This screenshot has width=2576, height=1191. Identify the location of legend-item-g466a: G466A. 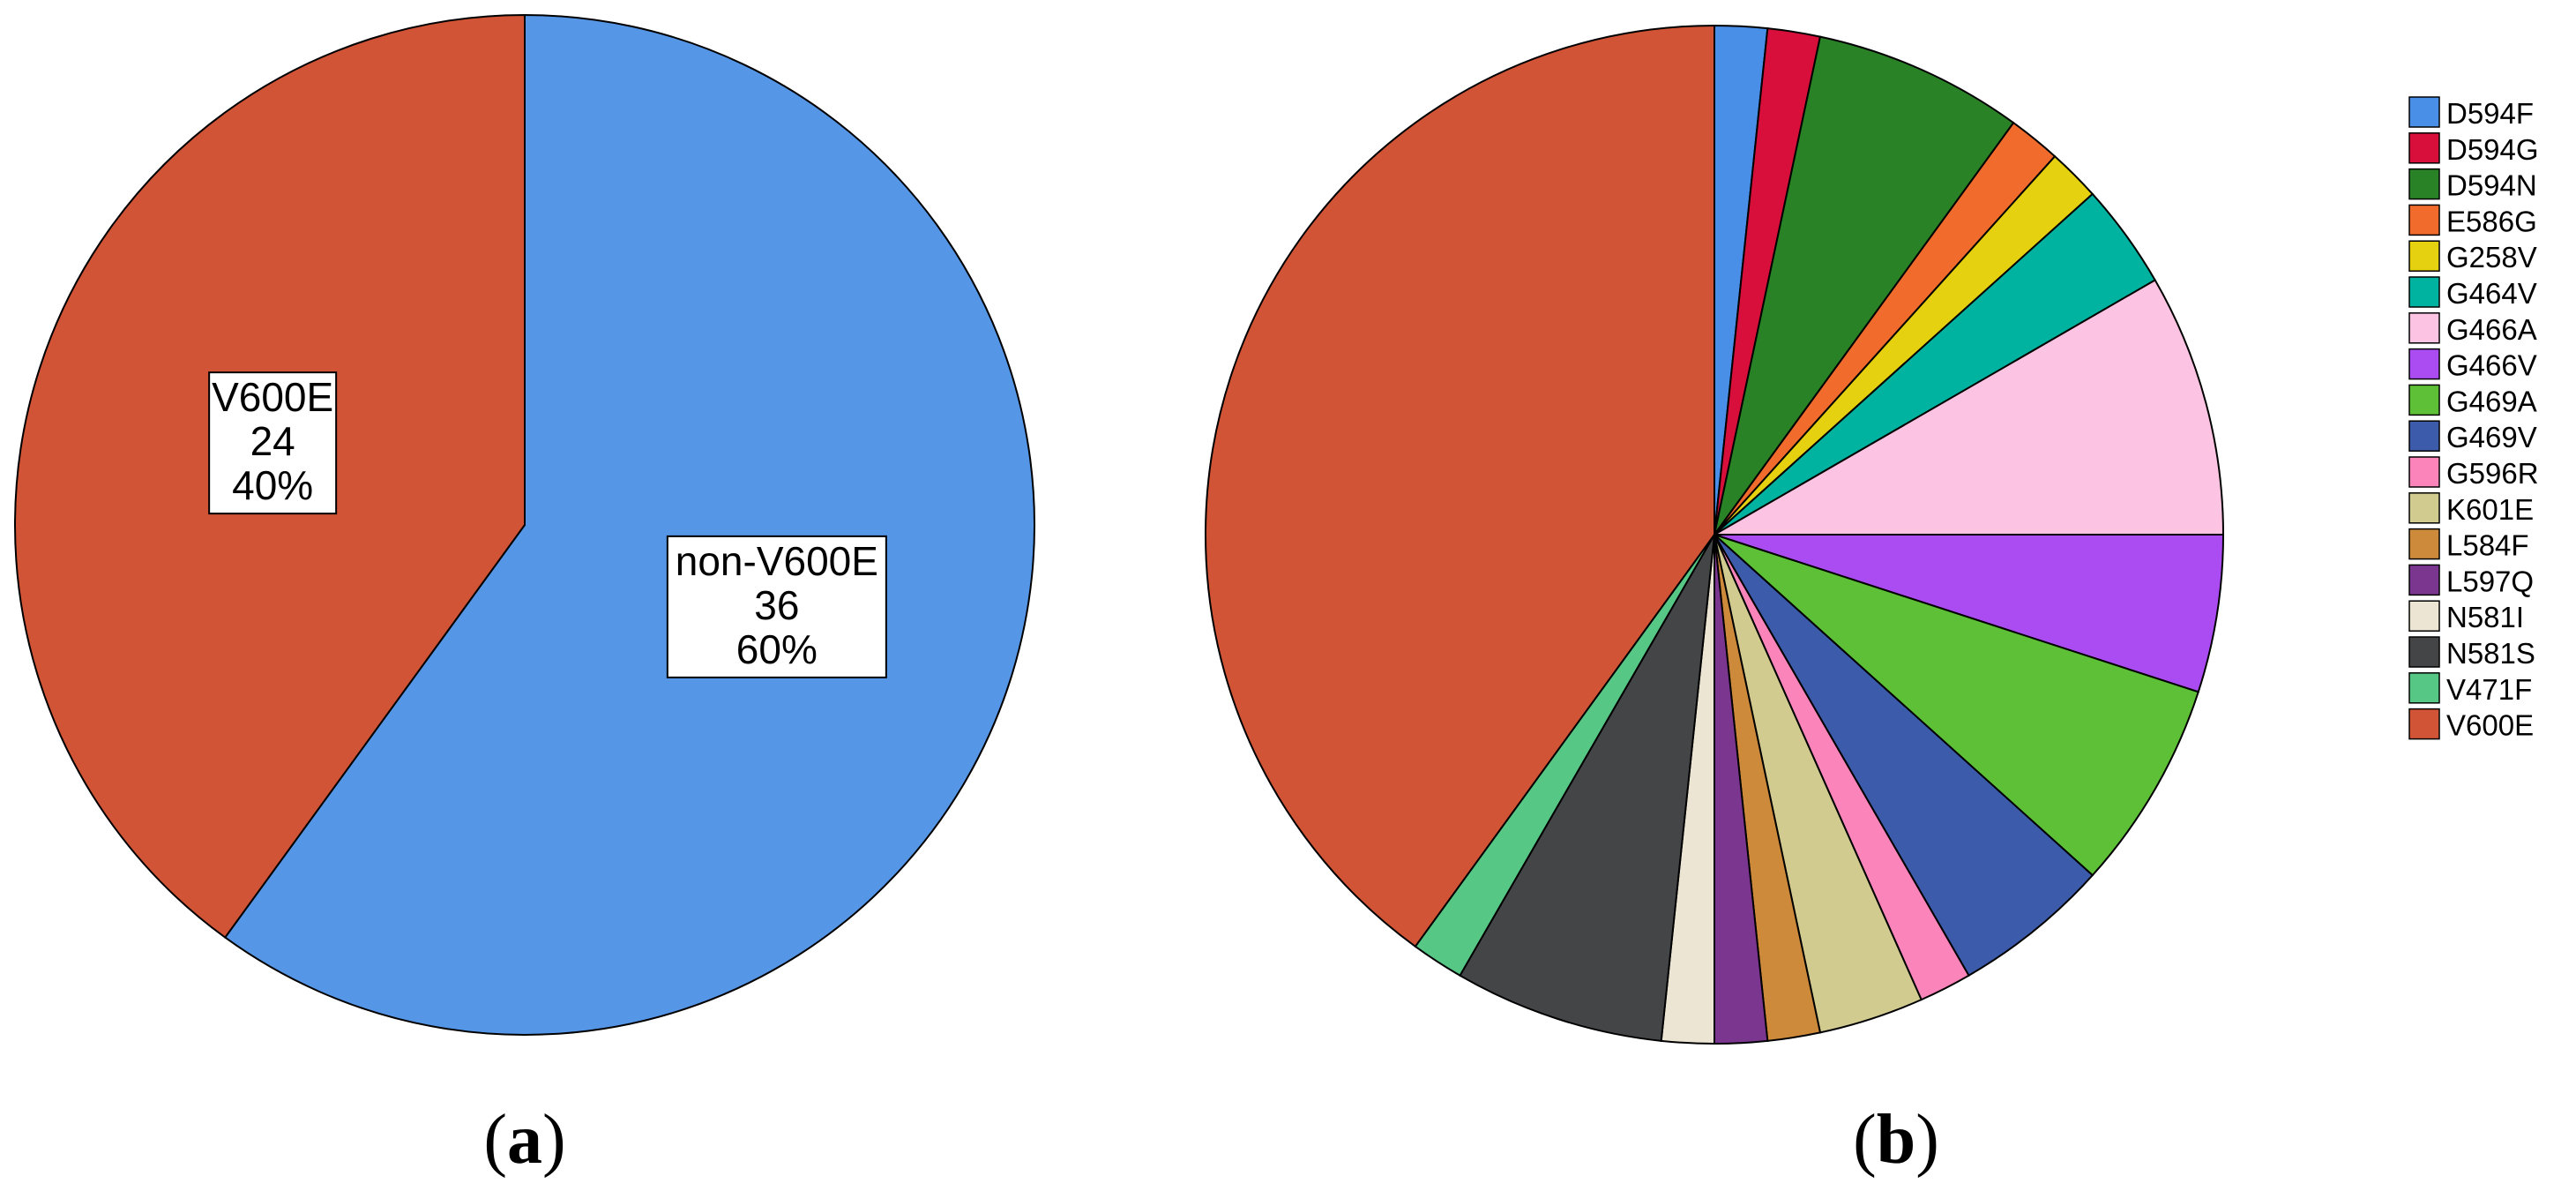
(2472, 329).